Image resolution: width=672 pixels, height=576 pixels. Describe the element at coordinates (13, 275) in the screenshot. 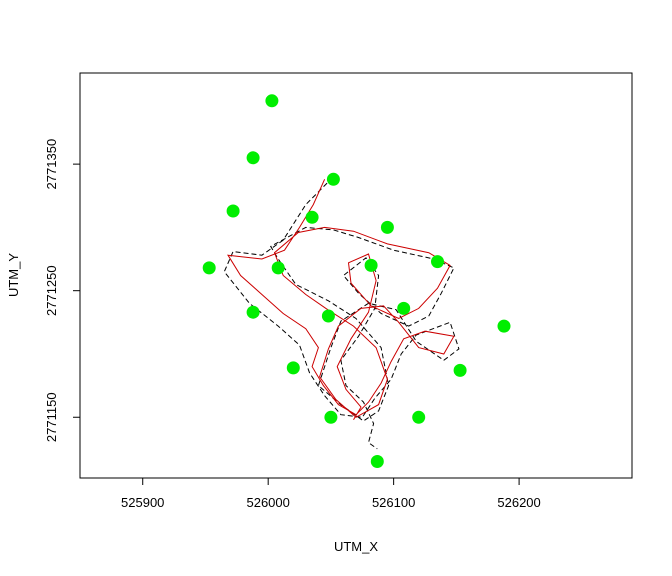

I see `y-axis-title: UTM_Y` at that location.